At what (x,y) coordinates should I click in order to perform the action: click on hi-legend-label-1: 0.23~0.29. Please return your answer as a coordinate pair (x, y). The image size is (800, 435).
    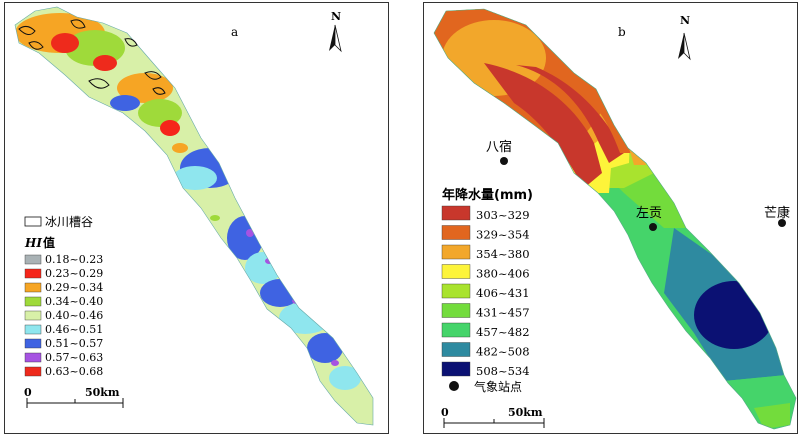
    Looking at the image, I should click on (74, 273).